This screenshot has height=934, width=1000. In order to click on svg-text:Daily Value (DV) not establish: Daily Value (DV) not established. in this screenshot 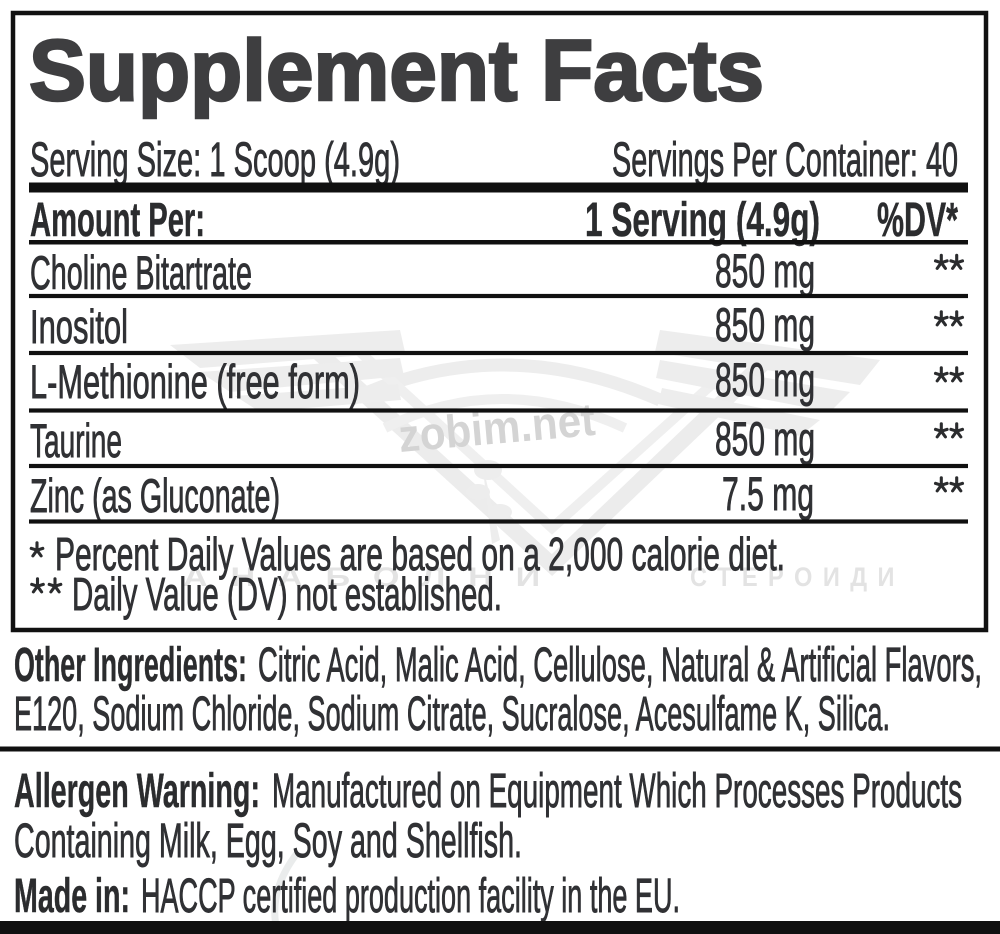, I will do `click(287, 594)`.